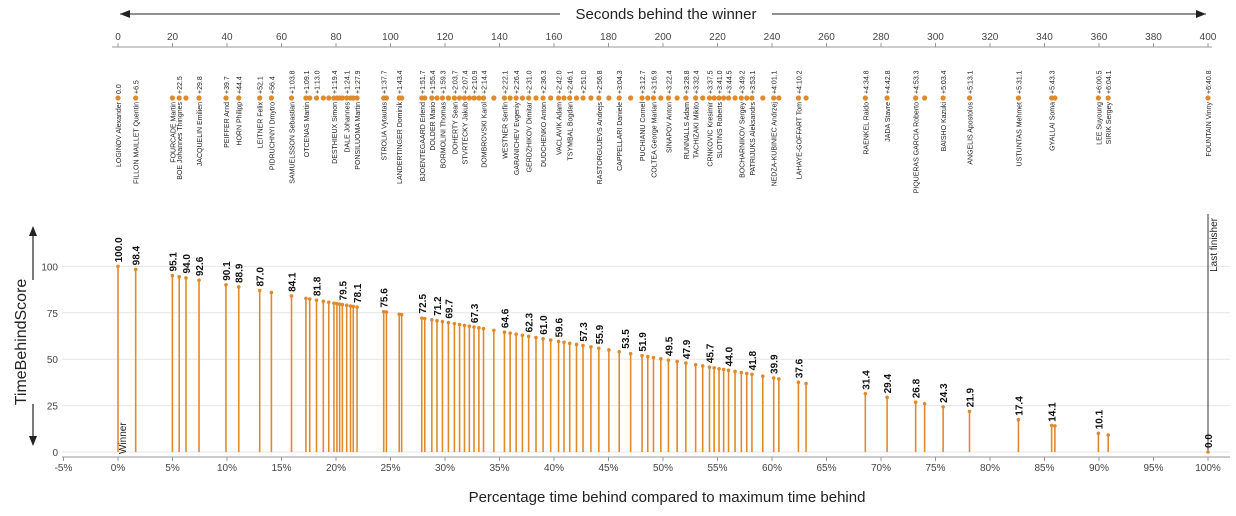  Describe the element at coordinates (423, 82) in the screenshot. I see `athlete-time-label: +1:51.7` at that location.